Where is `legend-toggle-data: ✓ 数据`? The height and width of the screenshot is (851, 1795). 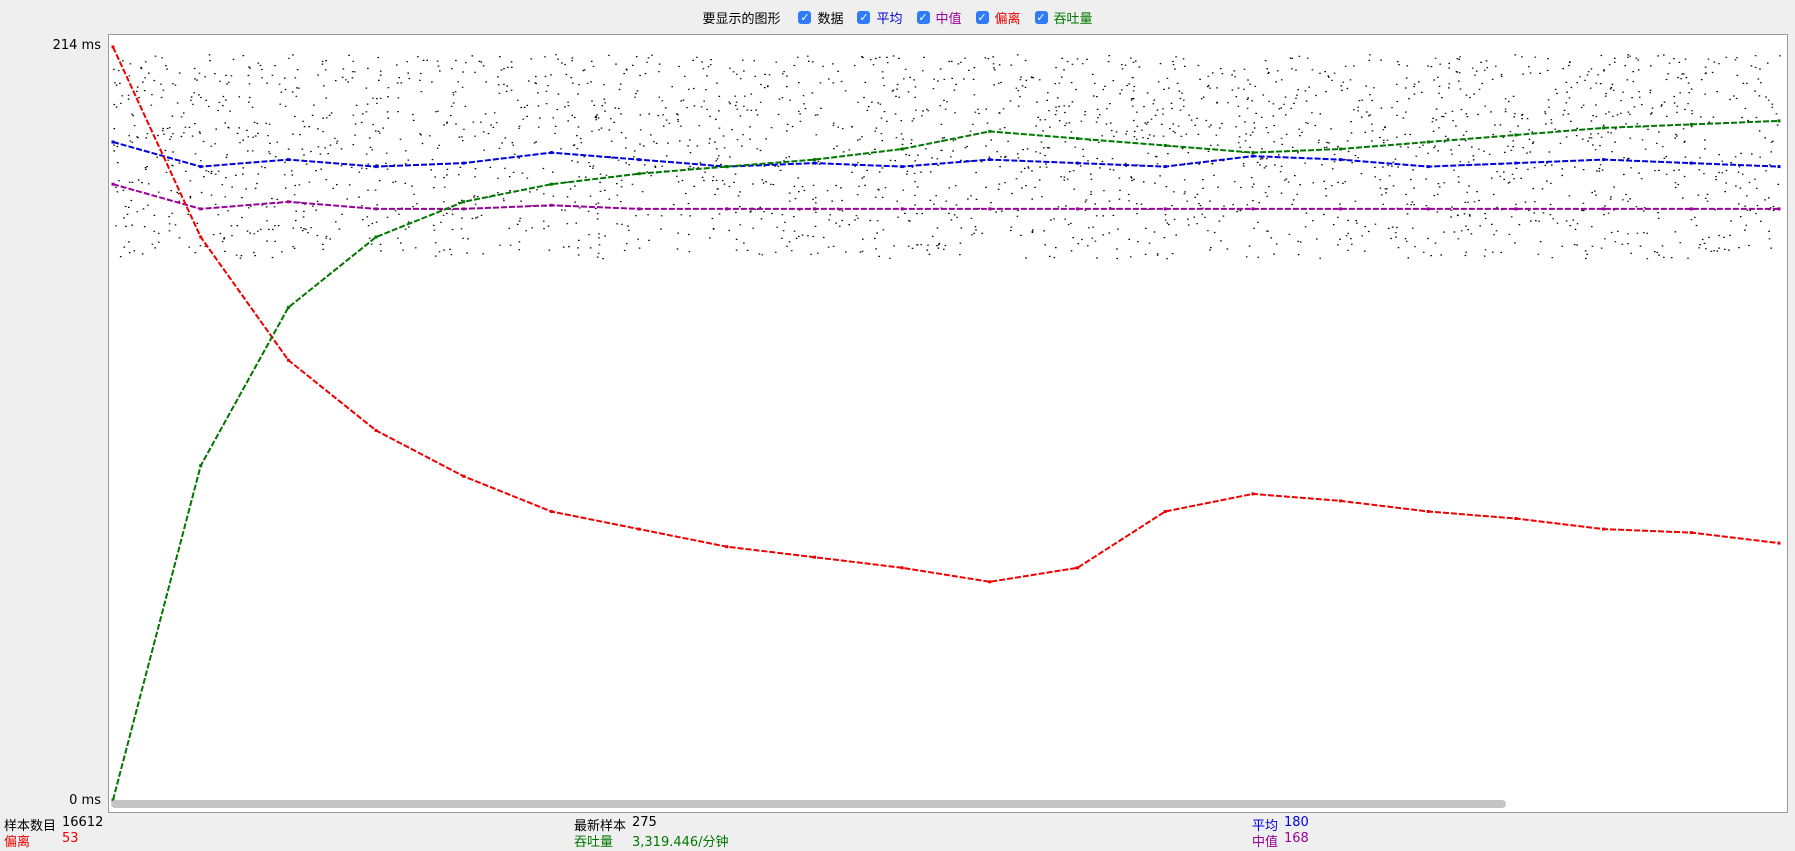 legend-toggle-data: ✓ 数据 is located at coordinates (820, 17).